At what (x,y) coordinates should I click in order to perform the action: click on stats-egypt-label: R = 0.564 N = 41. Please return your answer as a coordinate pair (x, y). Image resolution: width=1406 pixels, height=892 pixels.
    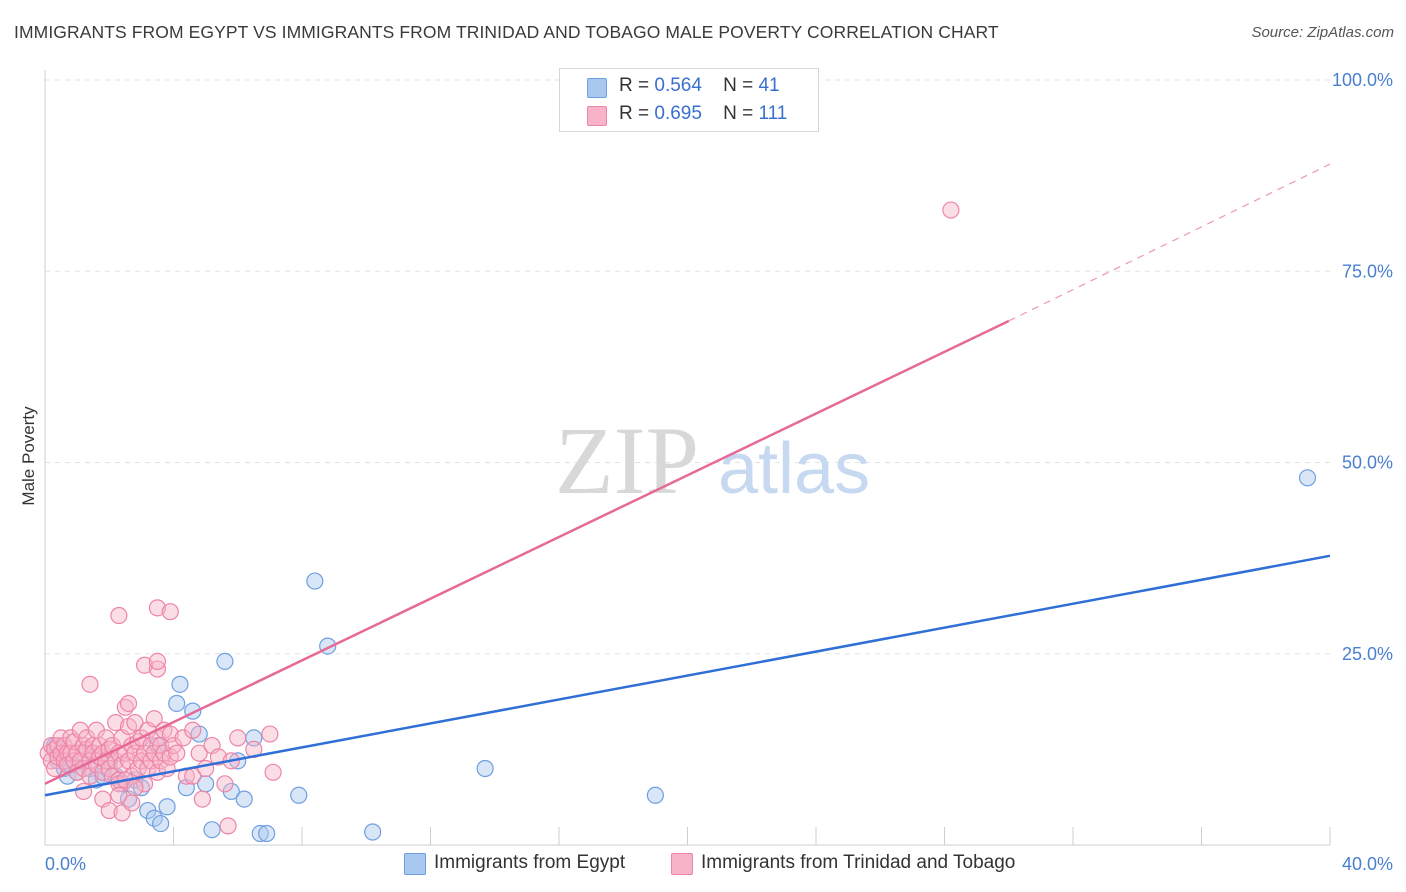
    Looking at the image, I should click on (699, 86).